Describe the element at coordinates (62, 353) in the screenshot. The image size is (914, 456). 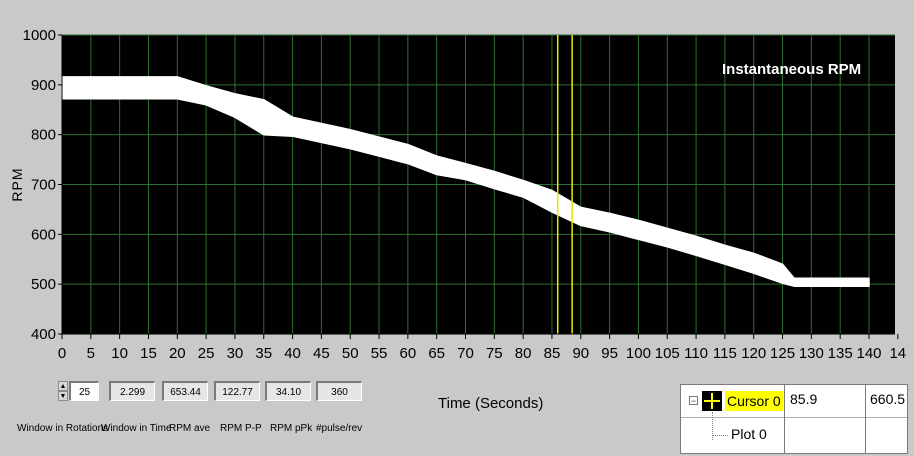
I see `x-tick-label: 0` at that location.